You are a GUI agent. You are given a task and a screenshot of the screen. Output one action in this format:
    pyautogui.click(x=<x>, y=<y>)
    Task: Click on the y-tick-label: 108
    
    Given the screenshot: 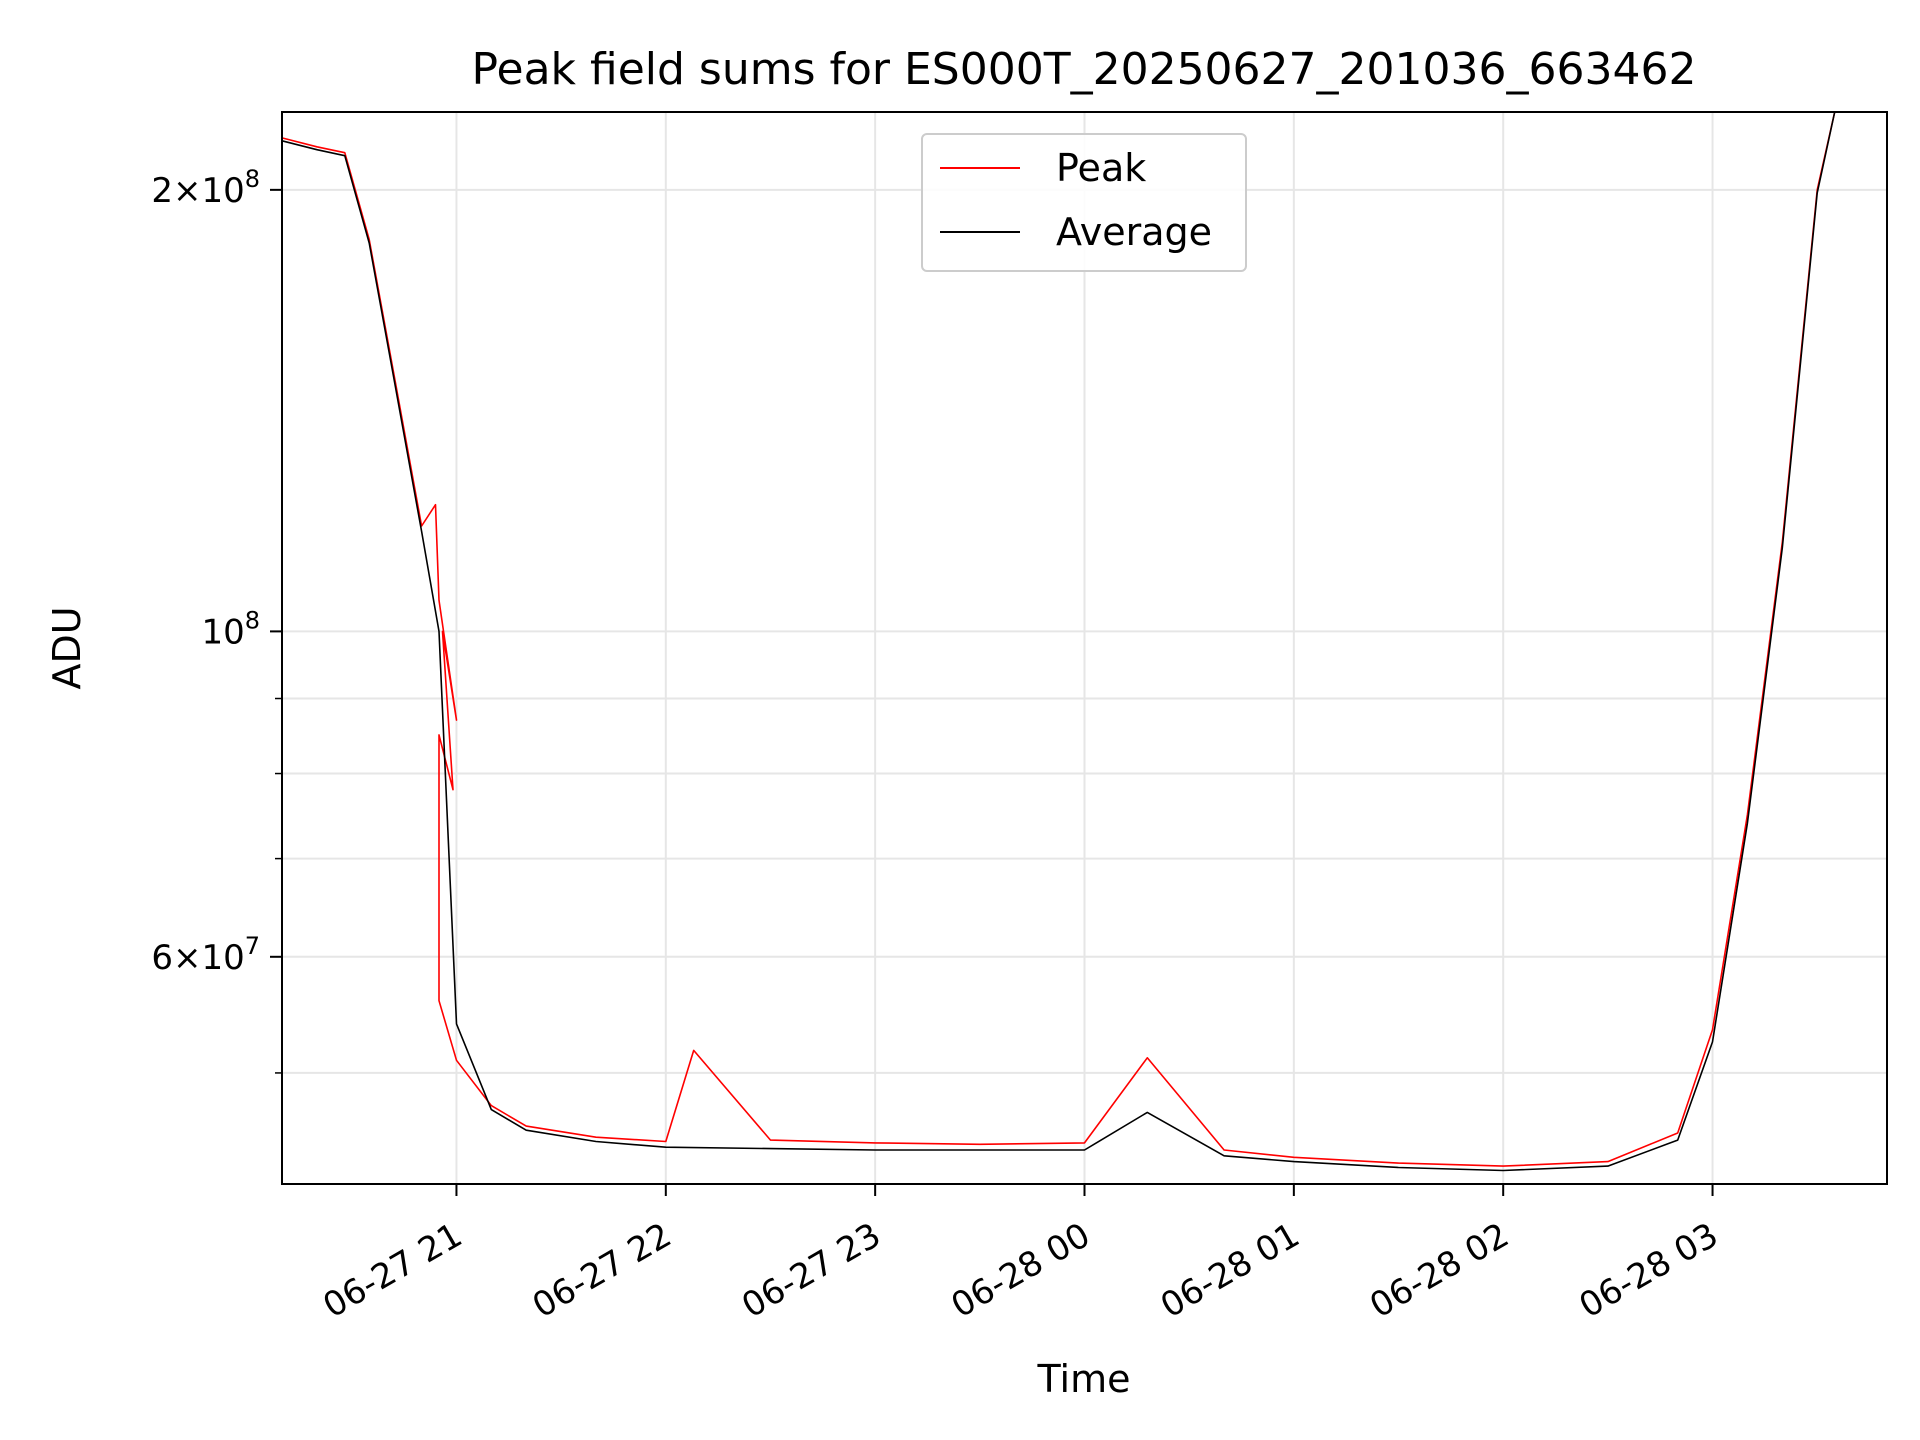 What is the action you would take?
    pyautogui.click(x=230, y=629)
    